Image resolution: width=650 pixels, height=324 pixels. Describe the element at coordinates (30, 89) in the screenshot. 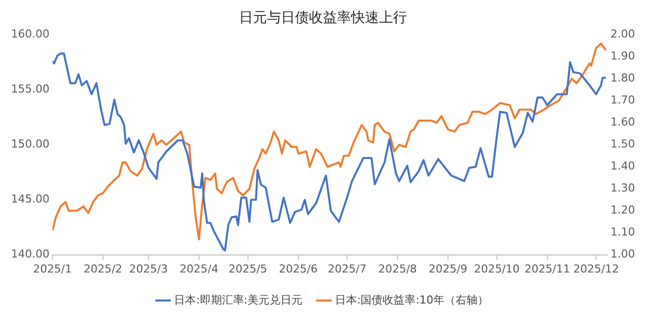

I see `y-tick-label: 155.00` at that location.